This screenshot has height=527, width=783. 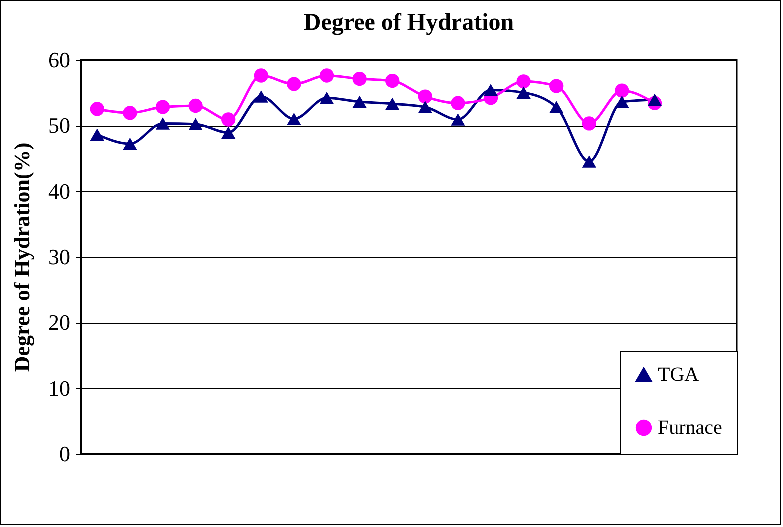 I want to click on y-axis-title: Degree of Hydration(%), so click(x=22, y=257).